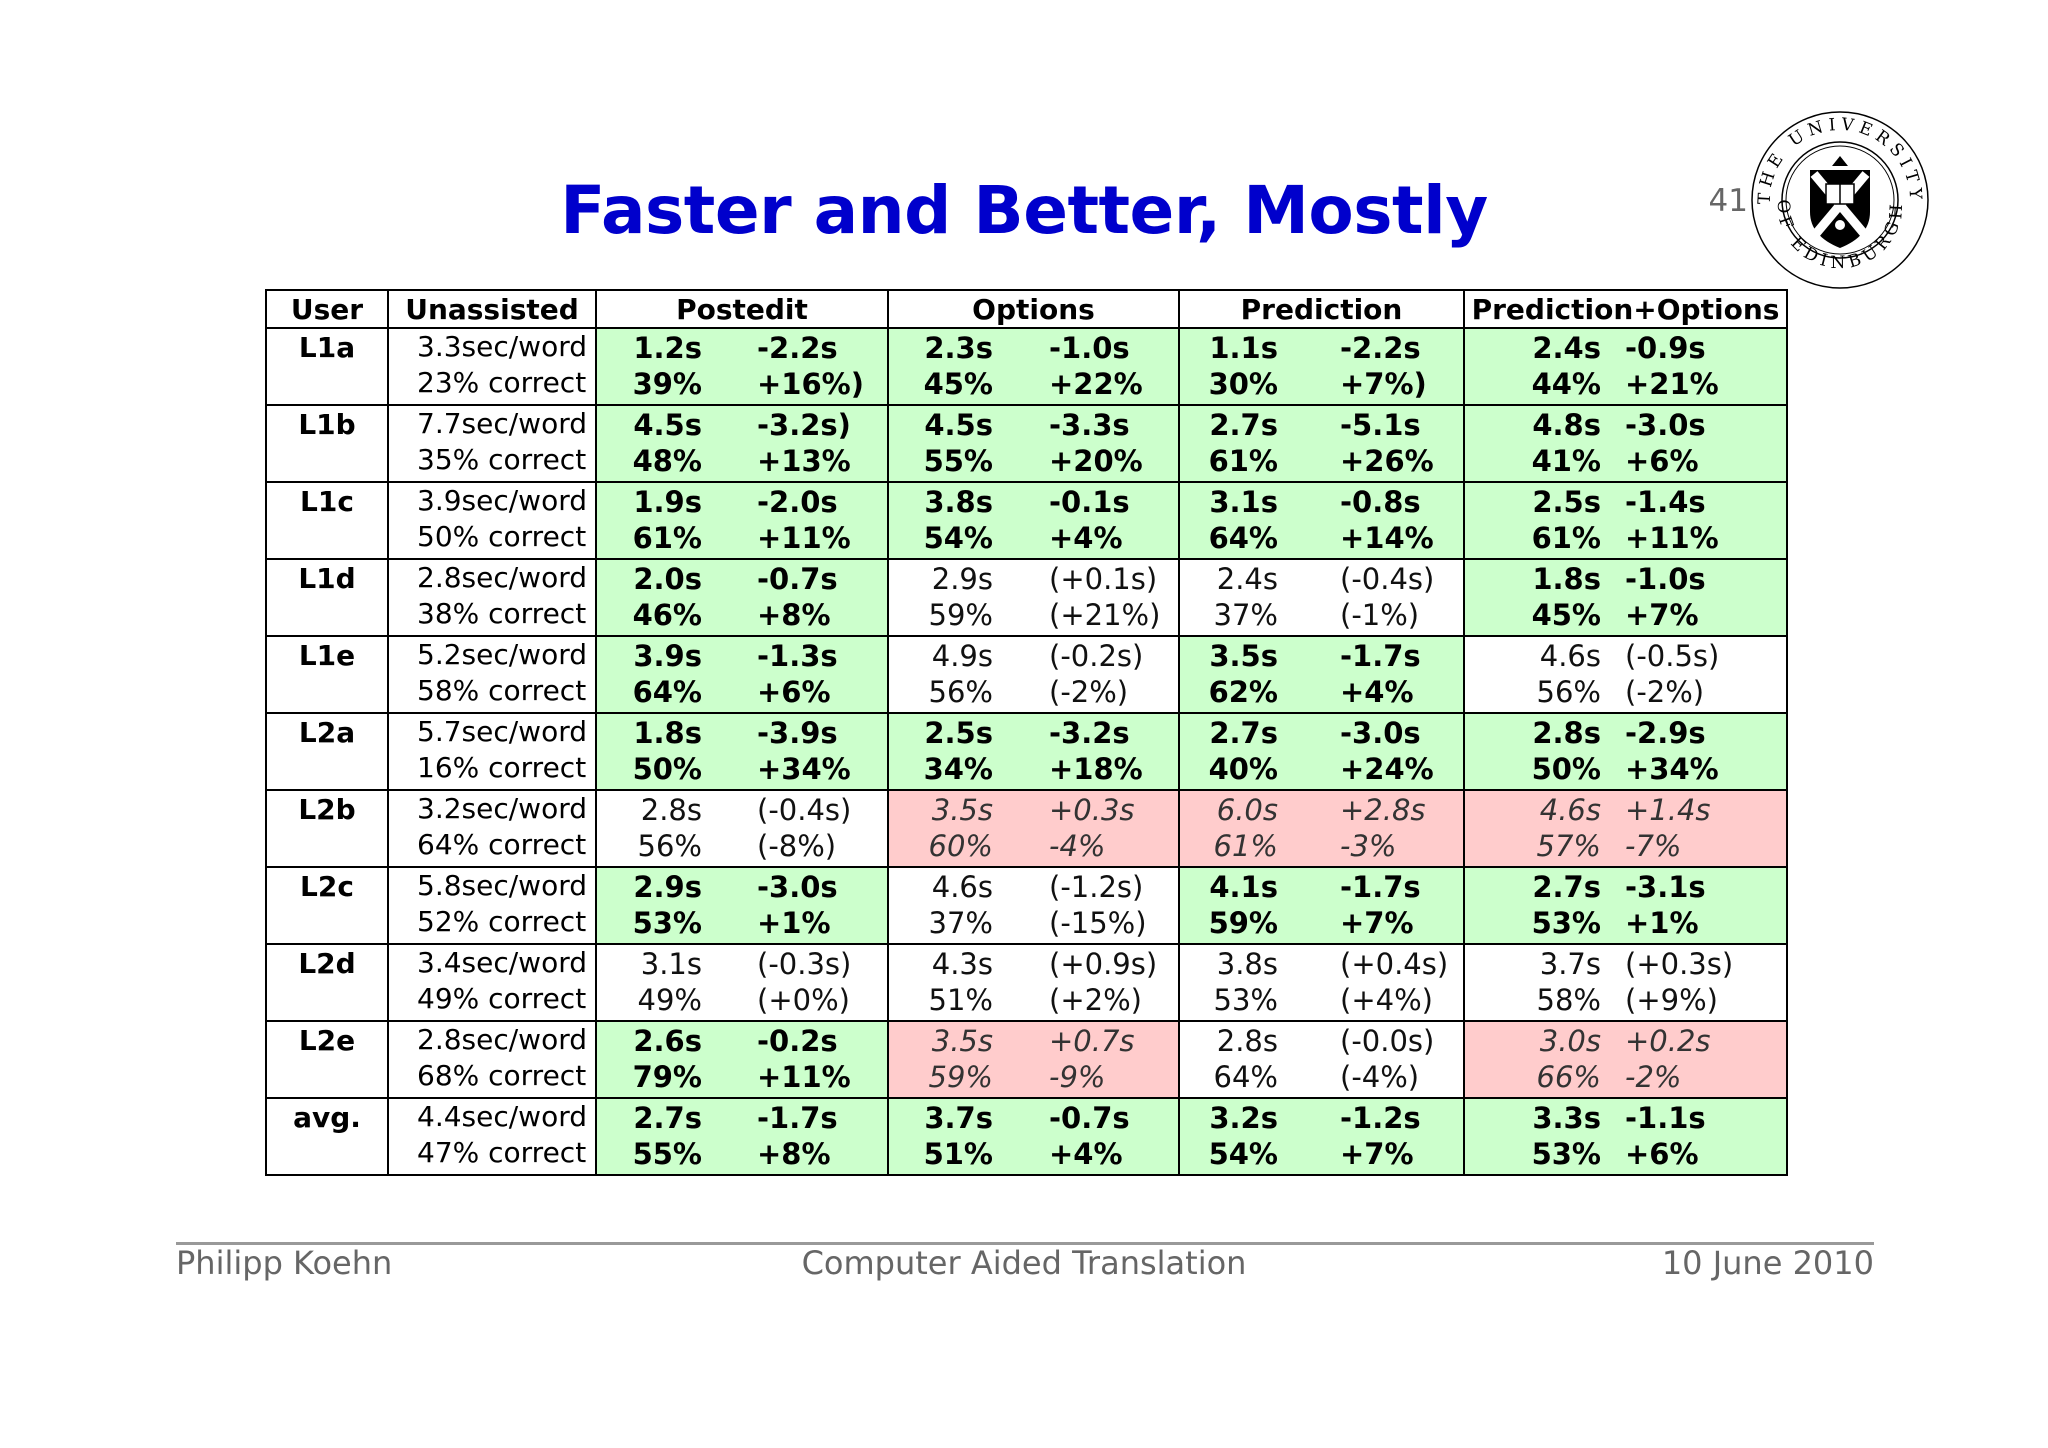 The image size is (2048, 1448). What do you see at coordinates (284, 1263) in the screenshot?
I see `footer-author: Philipp Koehn` at bounding box center [284, 1263].